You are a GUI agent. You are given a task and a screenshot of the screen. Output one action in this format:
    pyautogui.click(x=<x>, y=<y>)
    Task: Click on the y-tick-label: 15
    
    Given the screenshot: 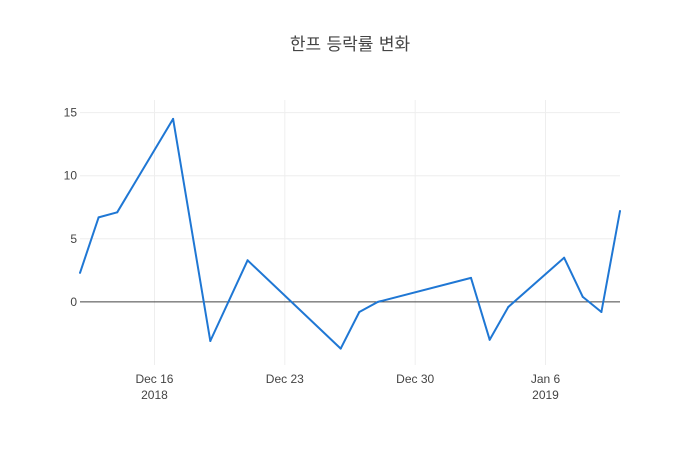 What is the action you would take?
    pyautogui.click(x=71, y=113)
    